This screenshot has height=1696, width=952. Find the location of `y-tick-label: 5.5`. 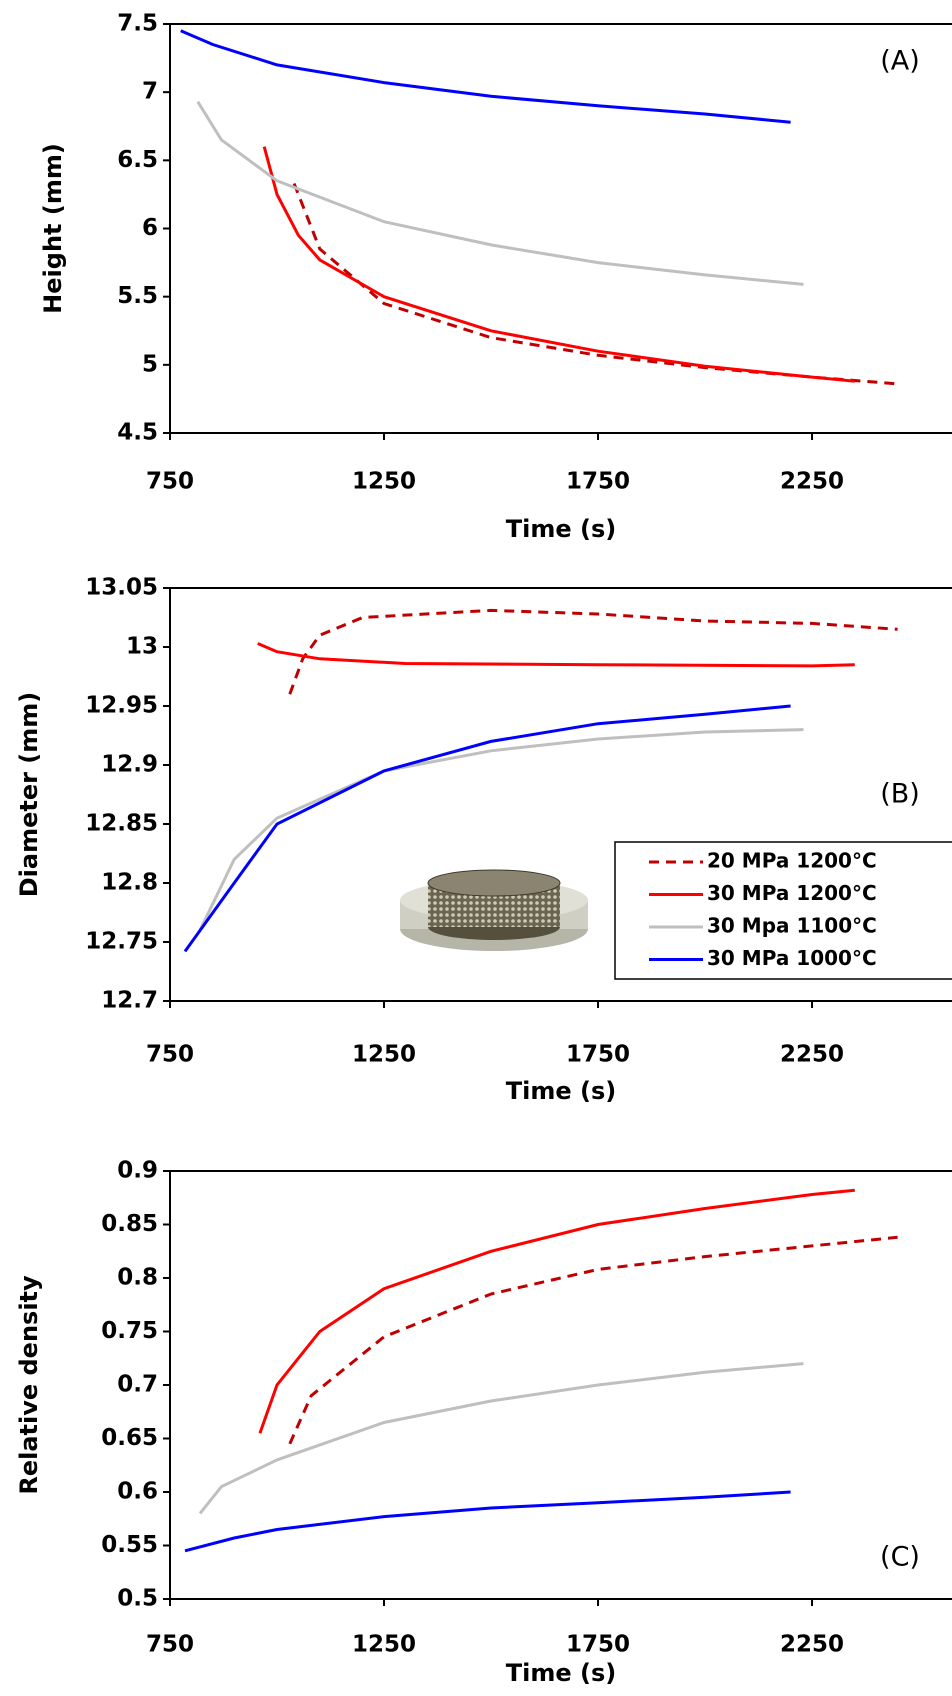

y-tick-label: 5.5 is located at coordinates (137, 296).